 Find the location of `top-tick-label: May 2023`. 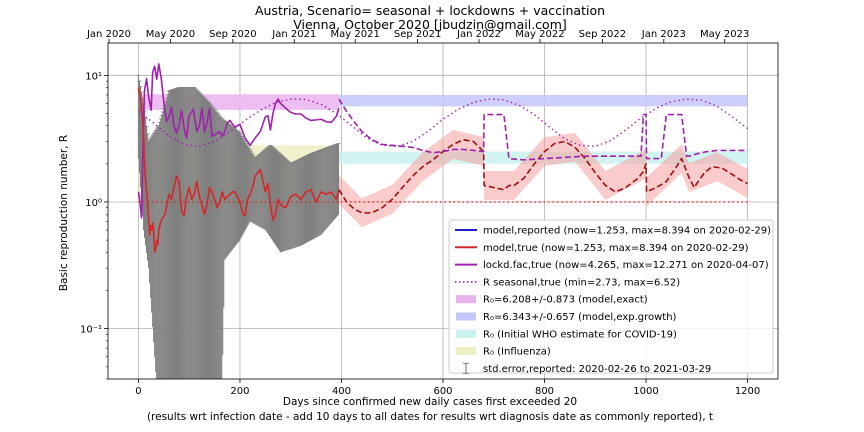

top-tick-label: May 2023 is located at coordinates (724, 34).